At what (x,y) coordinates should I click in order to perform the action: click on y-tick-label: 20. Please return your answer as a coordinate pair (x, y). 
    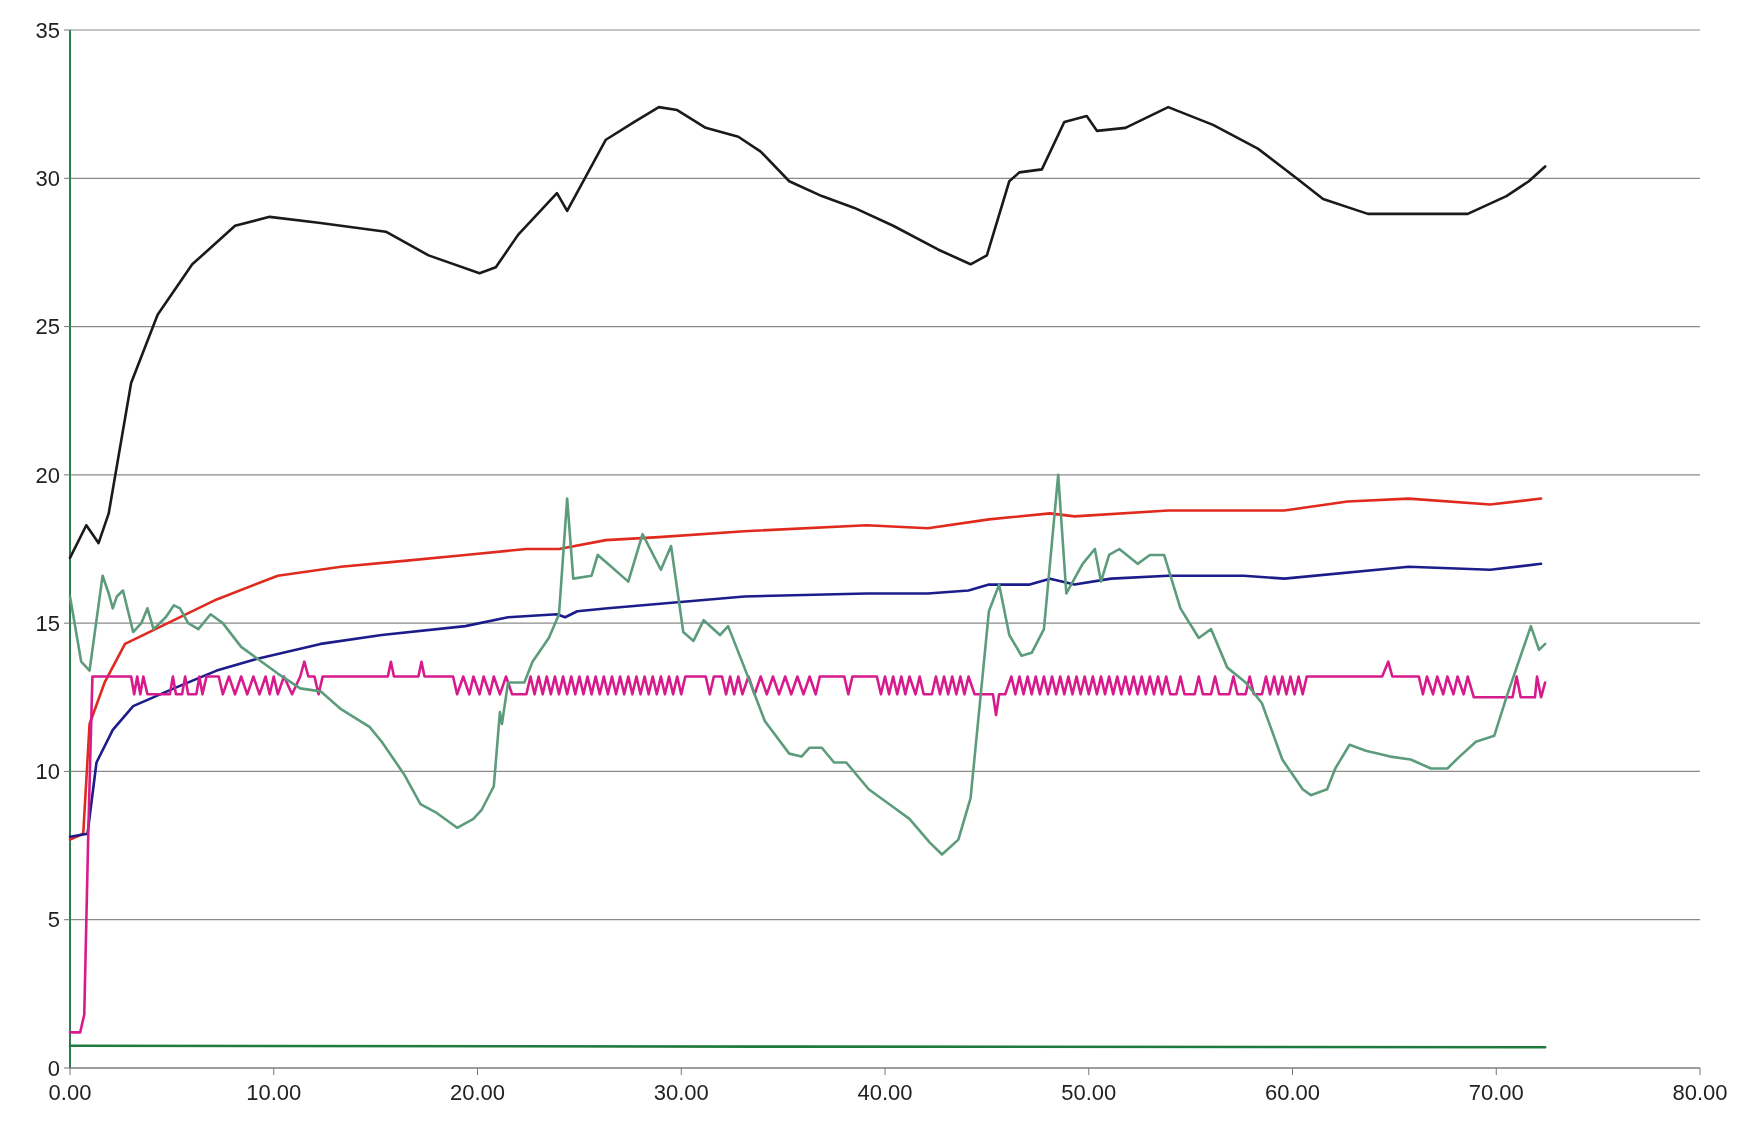
    Looking at the image, I should click on (47, 475).